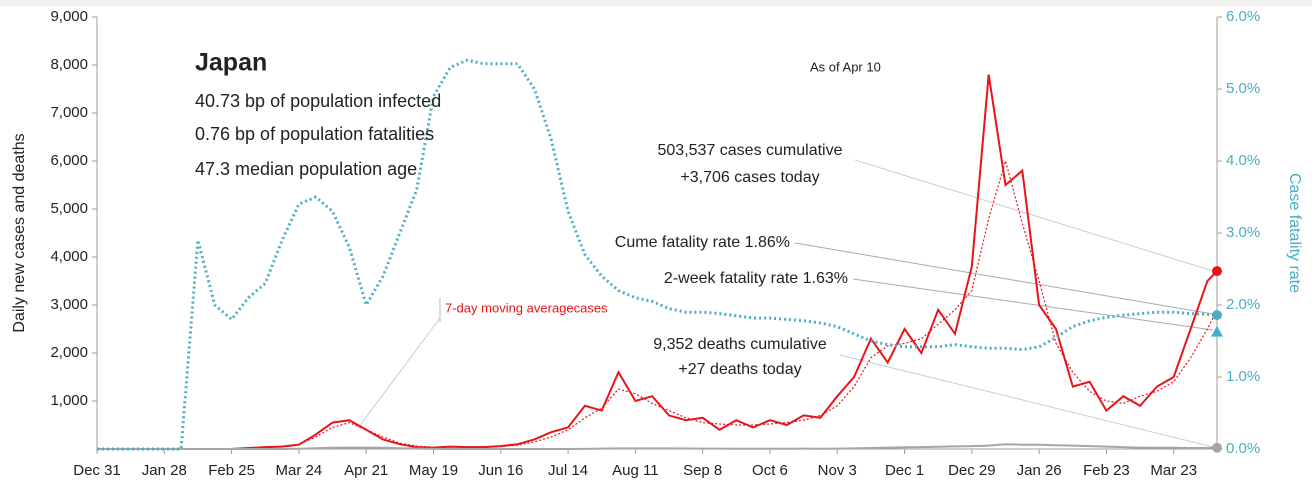  What do you see at coordinates (164, 470) in the screenshot?
I see `x-tick-label: Jan 28` at bounding box center [164, 470].